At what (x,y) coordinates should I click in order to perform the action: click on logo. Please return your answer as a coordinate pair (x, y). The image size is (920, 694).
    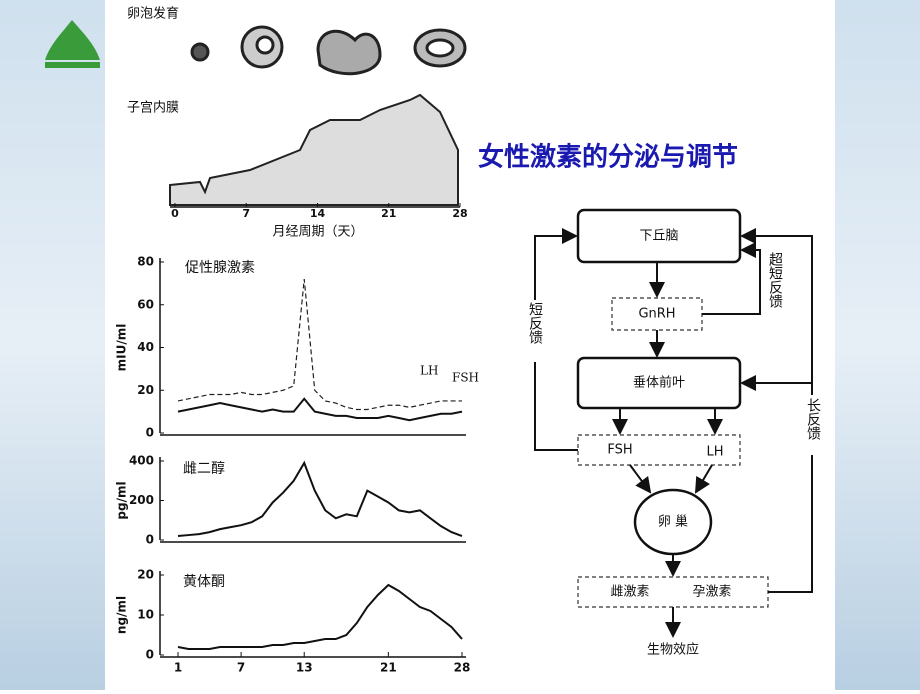
    Looking at the image, I should click on (72, 44).